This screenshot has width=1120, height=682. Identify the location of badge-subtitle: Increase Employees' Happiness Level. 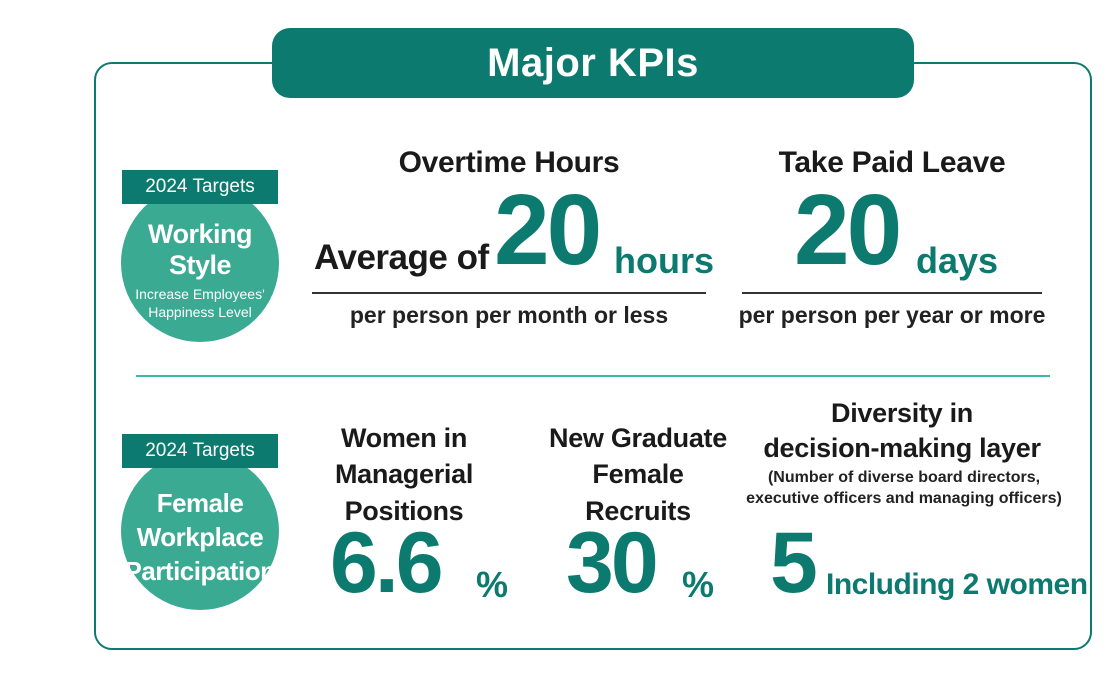
(200, 303).